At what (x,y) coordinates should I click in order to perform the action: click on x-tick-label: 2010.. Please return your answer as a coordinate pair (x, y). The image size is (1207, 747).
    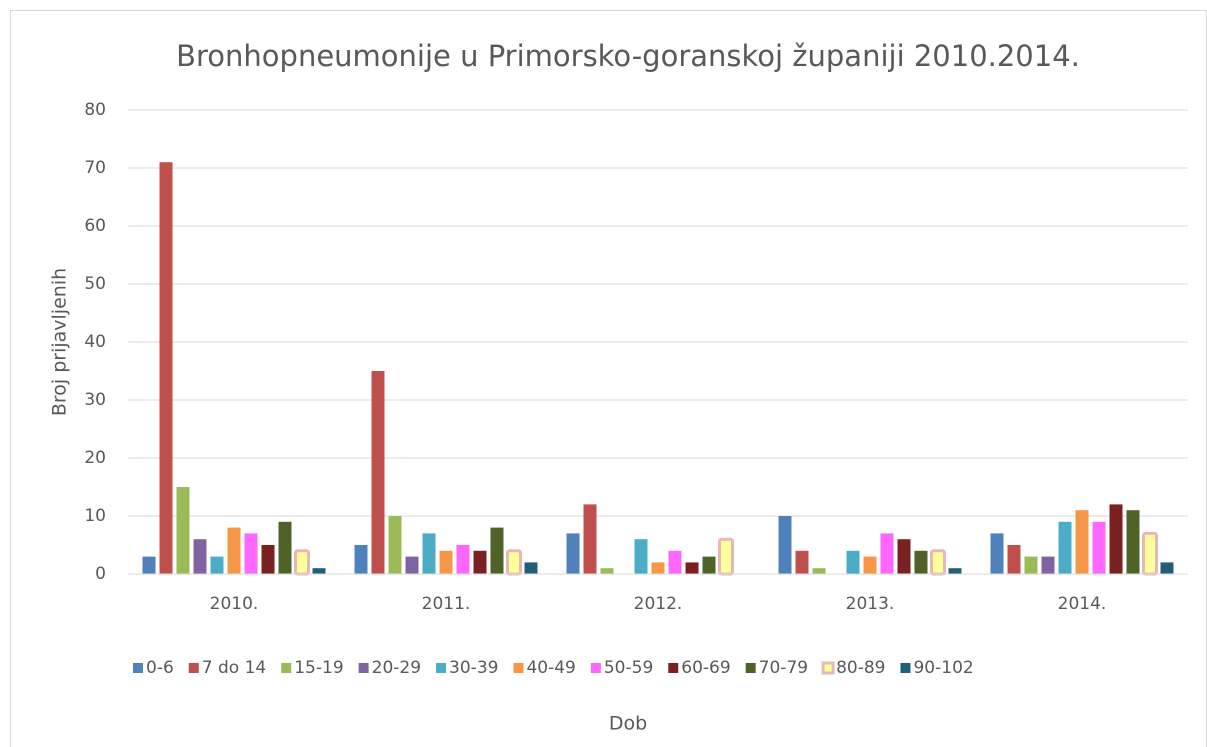
    Looking at the image, I should click on (234, 604).